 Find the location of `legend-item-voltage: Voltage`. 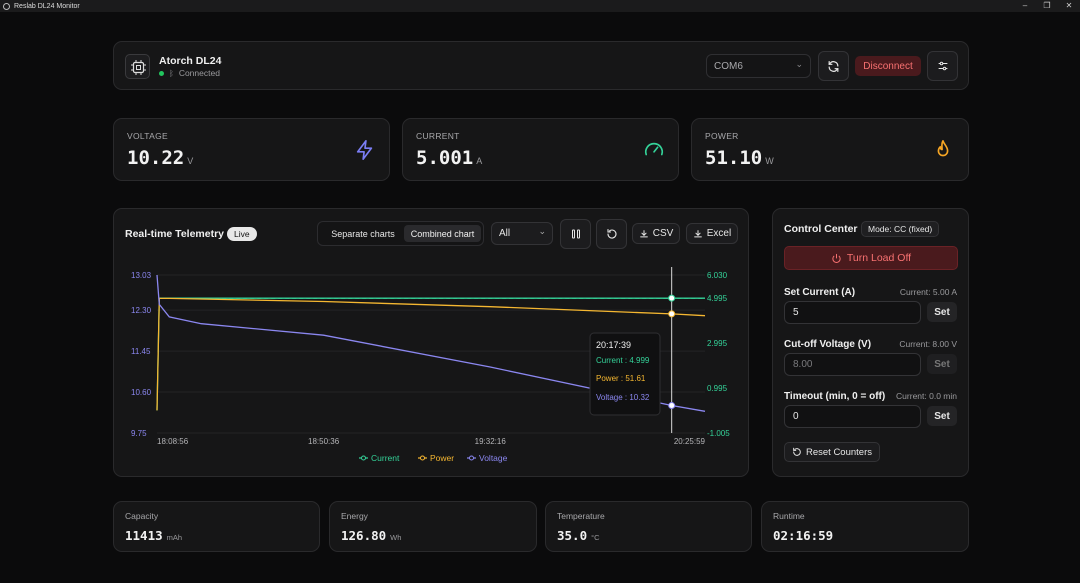

legend-item-voltage: Voltage is located at coordinates (493, 458).